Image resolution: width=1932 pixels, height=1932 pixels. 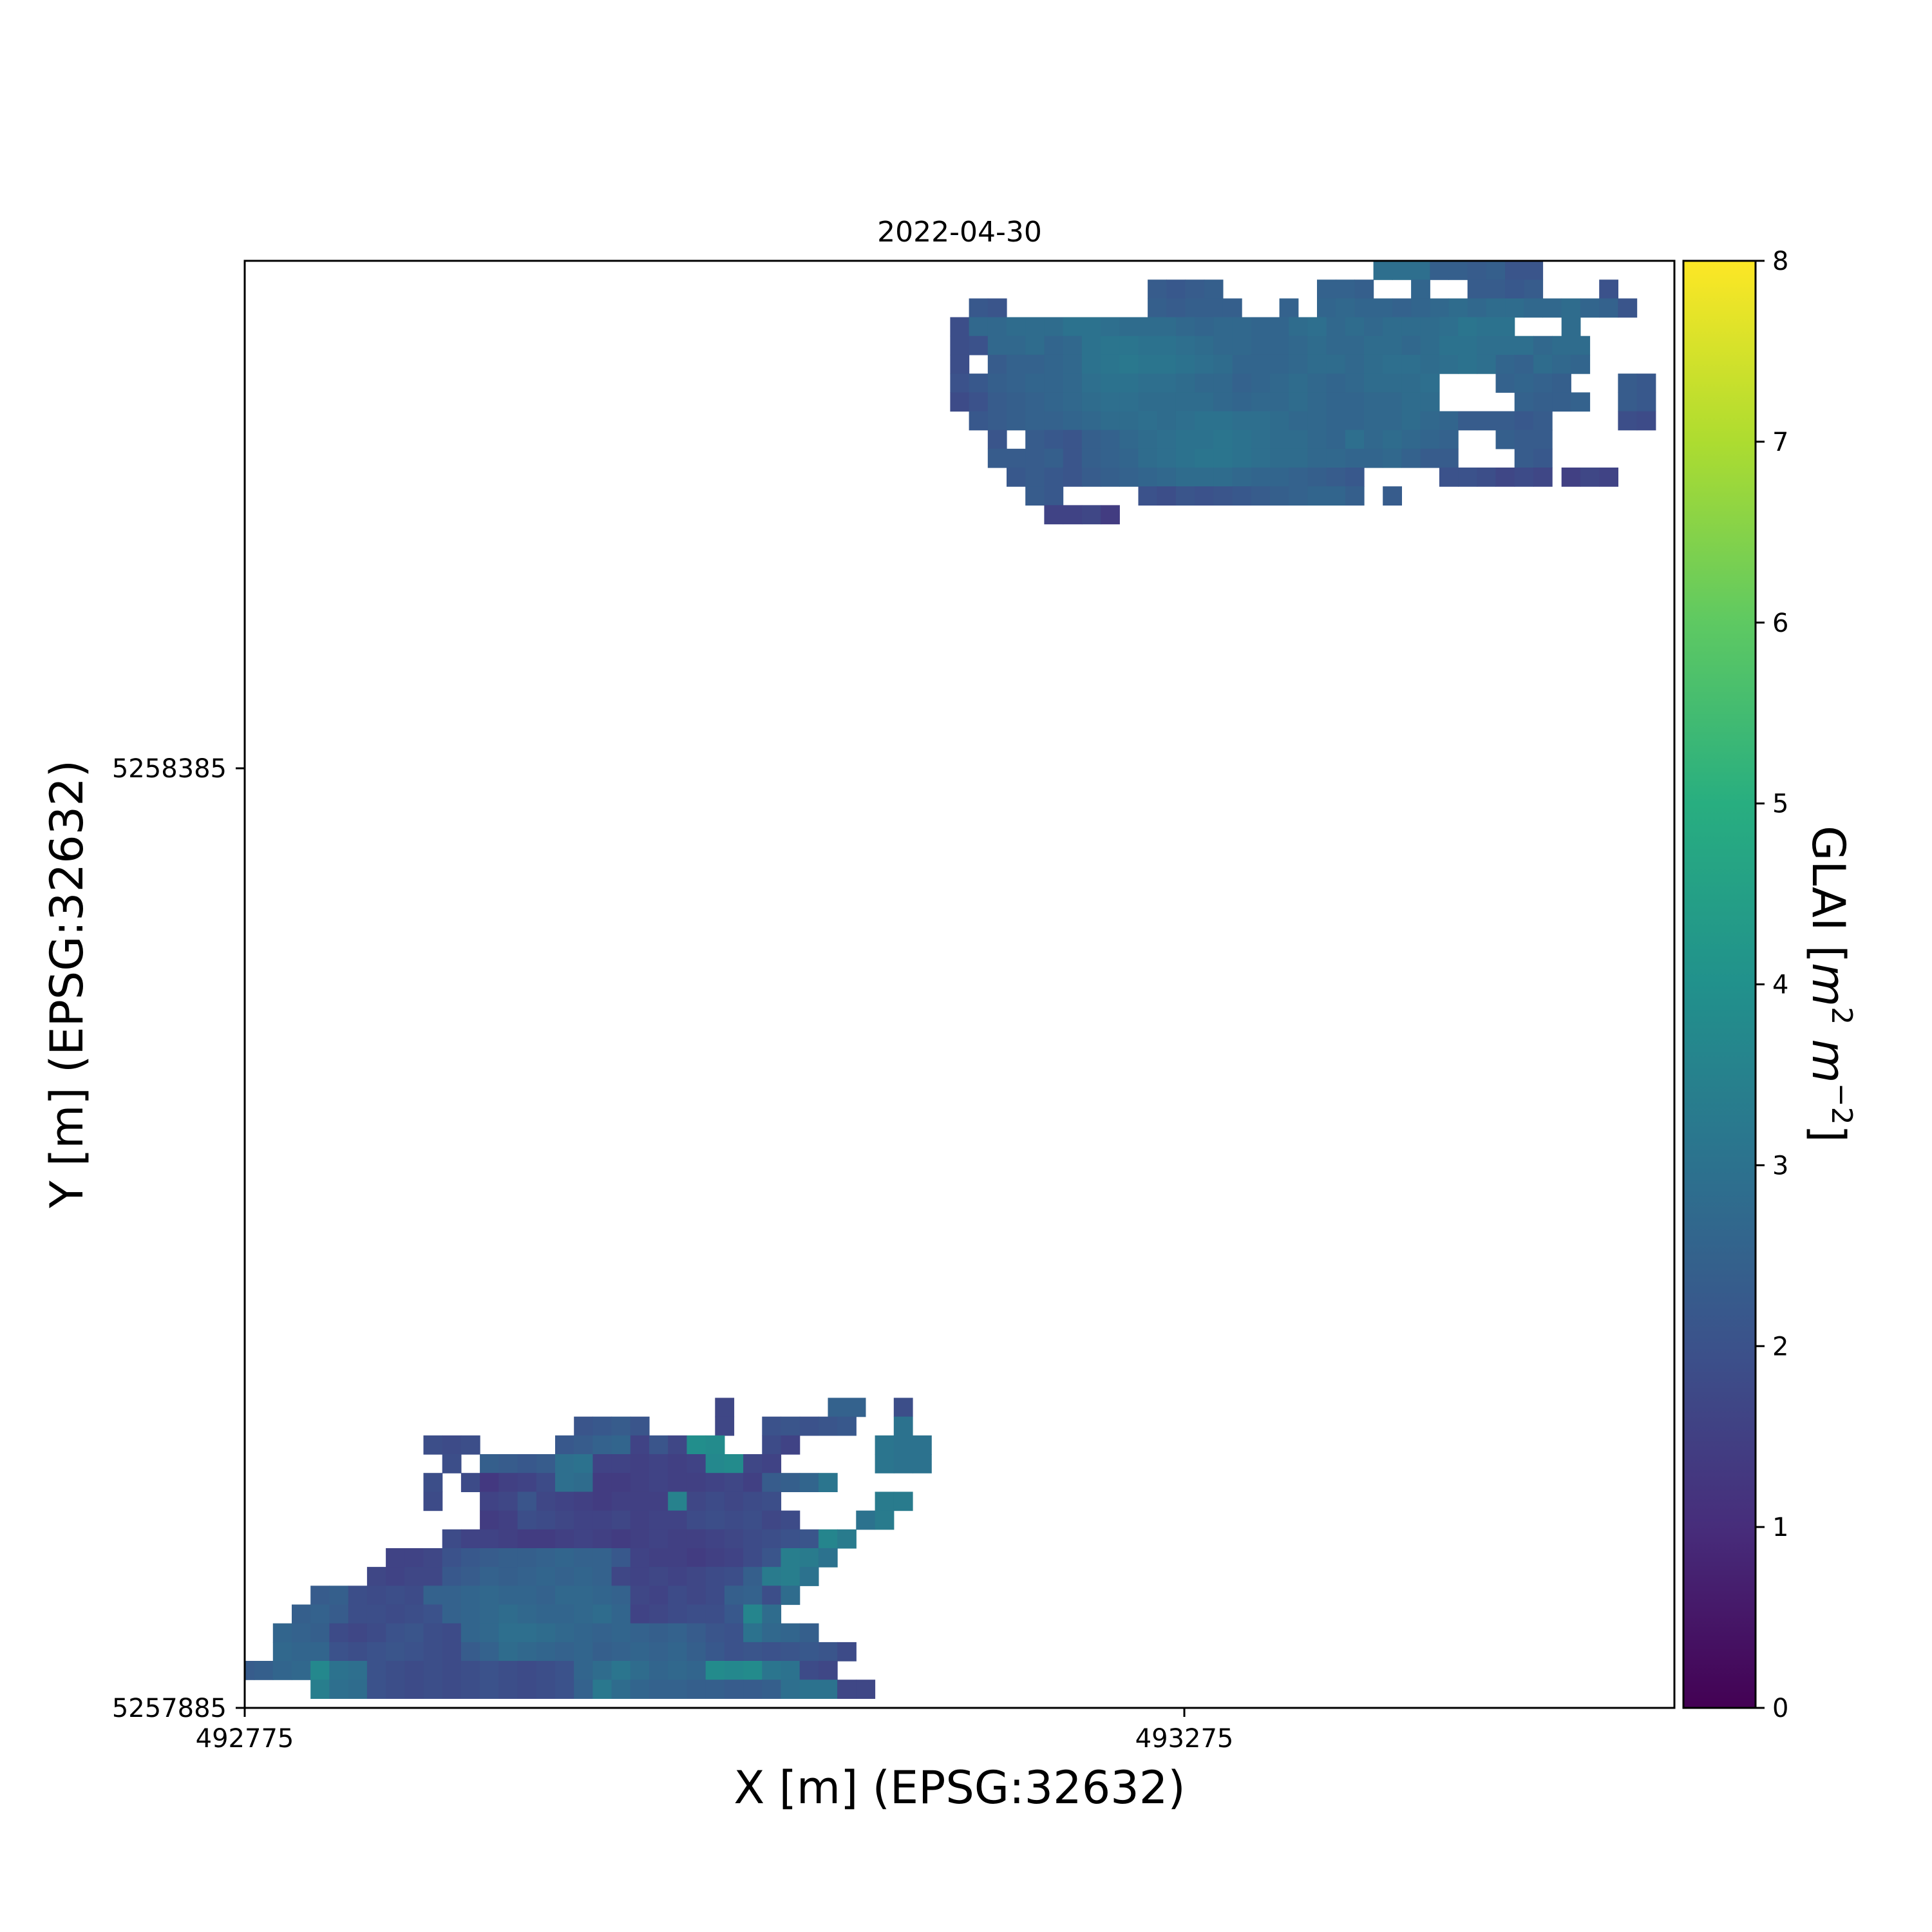 I want to click on colorbar-tick-label: 1, so click(x=1780, y=1527).